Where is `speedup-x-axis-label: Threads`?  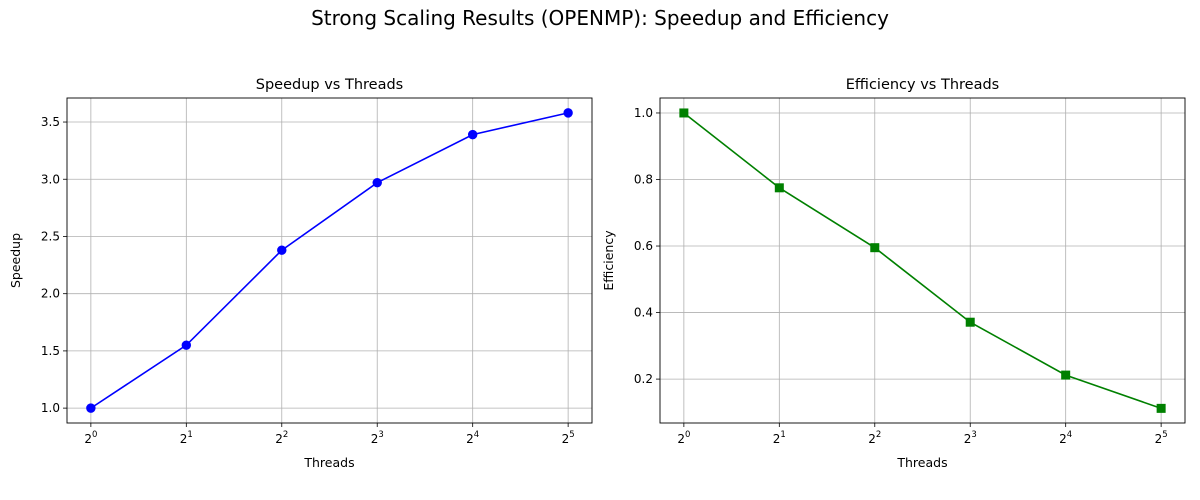
speedup-x-axis-label: Threads is located at coordinates (328, 462).